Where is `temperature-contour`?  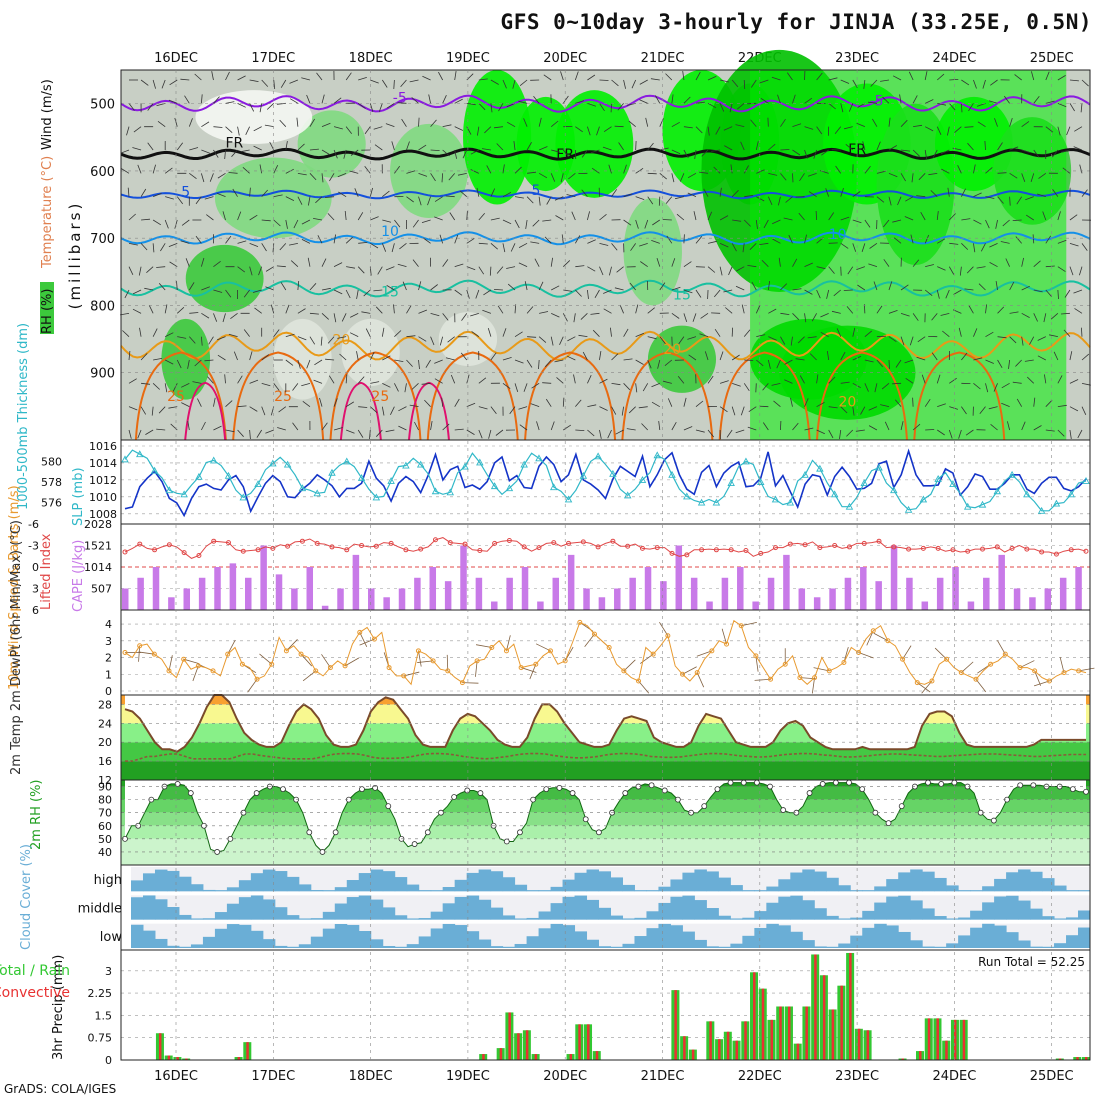 temperature-contour is located at coordinates (428, 411).